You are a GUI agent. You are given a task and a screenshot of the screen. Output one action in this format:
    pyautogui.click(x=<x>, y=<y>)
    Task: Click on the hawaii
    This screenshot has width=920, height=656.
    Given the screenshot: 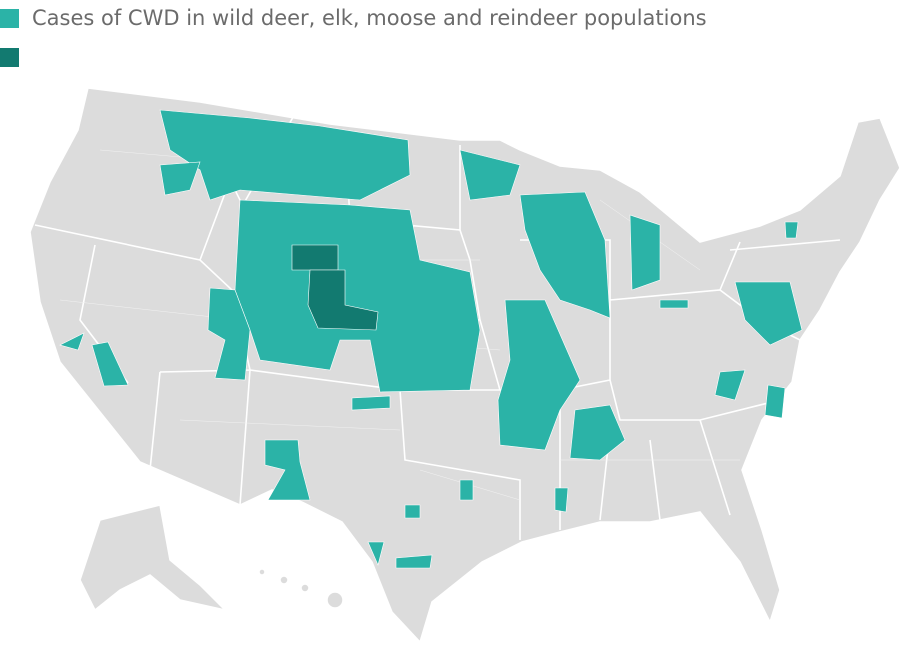 What is the action you would take?
    pyautogui.click(x=301, y=588)
    